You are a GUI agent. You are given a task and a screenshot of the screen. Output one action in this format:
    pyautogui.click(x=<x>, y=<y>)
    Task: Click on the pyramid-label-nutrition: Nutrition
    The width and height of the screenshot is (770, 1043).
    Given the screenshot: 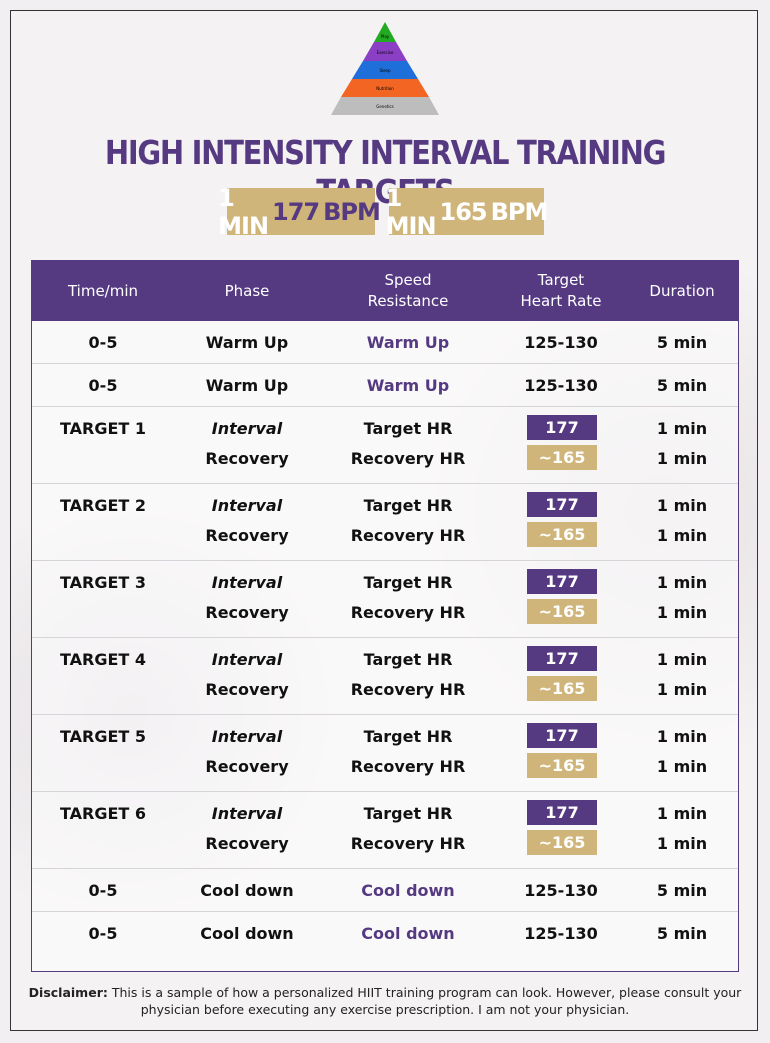 What is the action you would take?
    pyautogui.click(x=385, y=88)
    